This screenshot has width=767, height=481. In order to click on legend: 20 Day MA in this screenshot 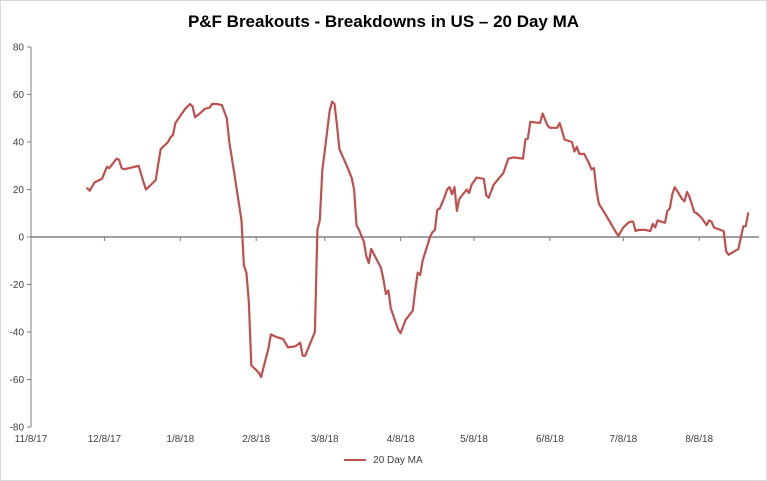, I will do `click(383, 460)`.